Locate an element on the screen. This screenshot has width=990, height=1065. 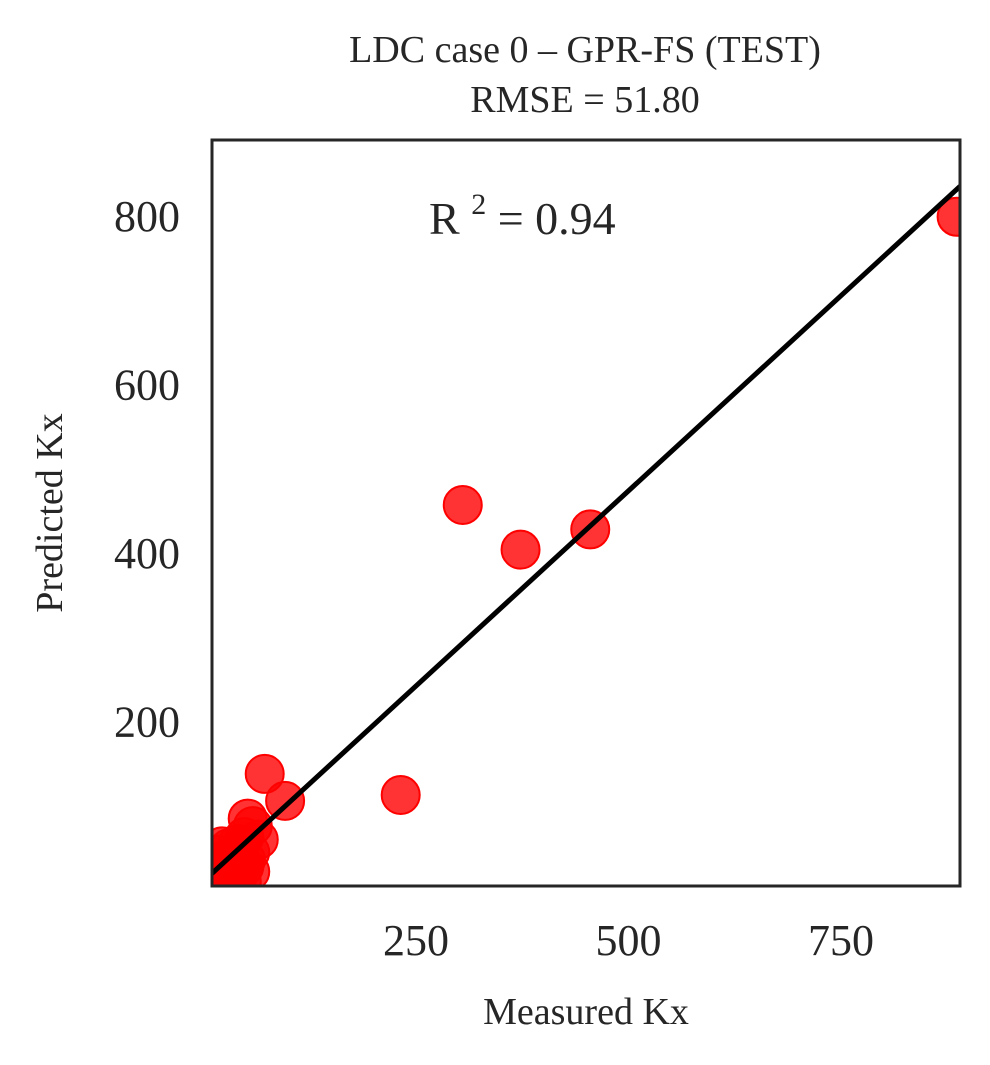
r2-prefix: R is located at coordinates (444, 218).